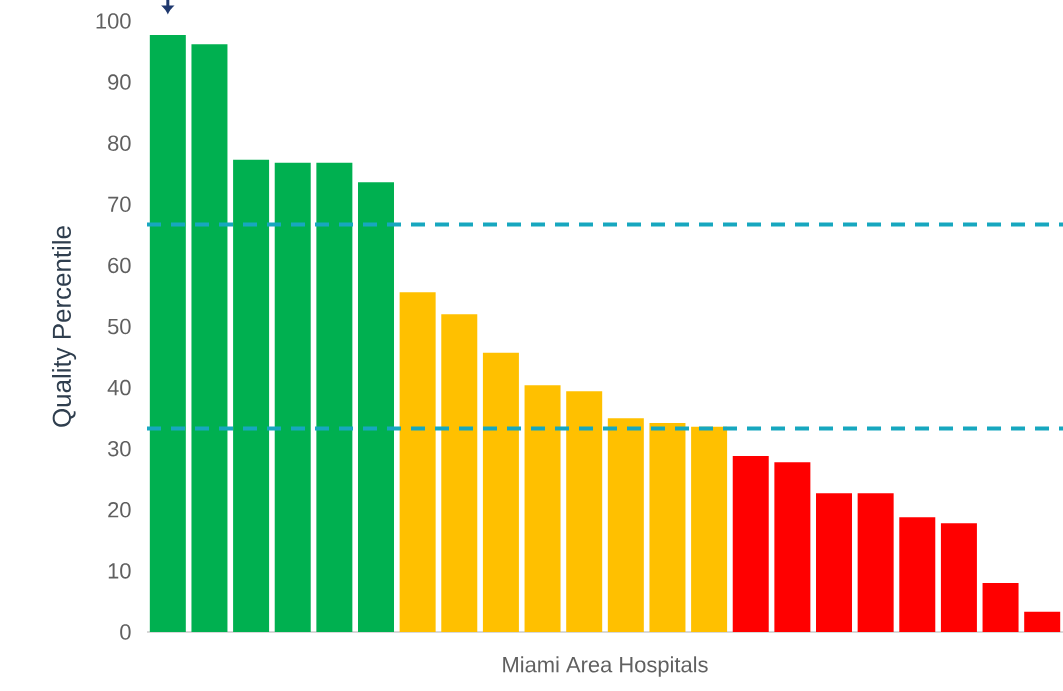 This screenshot has height=691, width=1063. What do you see at coordinates (119, 326) in the screenshot?
I see `y-tick-label: 50` at bounding box center [119, 326].